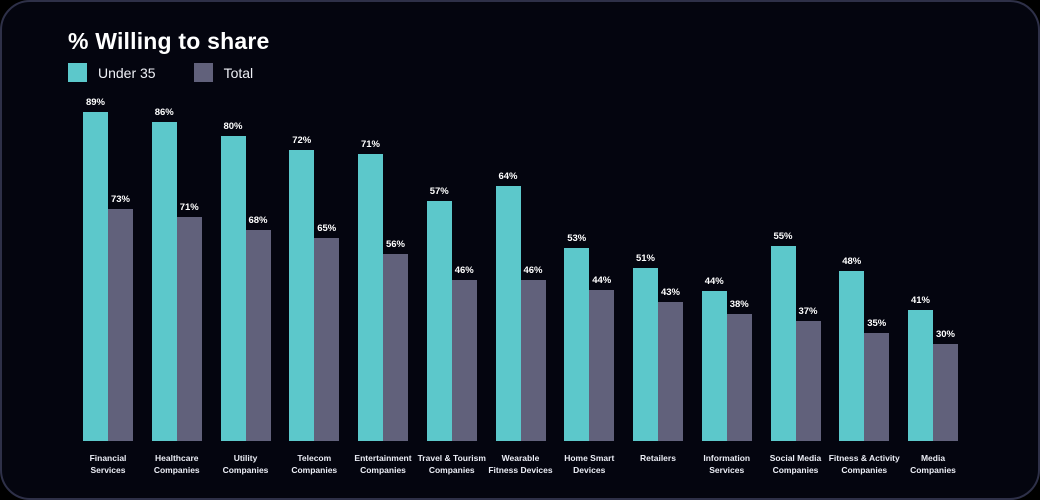 The height and width of the screenshot is (500, 1040). Describe the element at coordinates (164, 274) in the screenshot. I see `bar-under35: 86%` at that location.